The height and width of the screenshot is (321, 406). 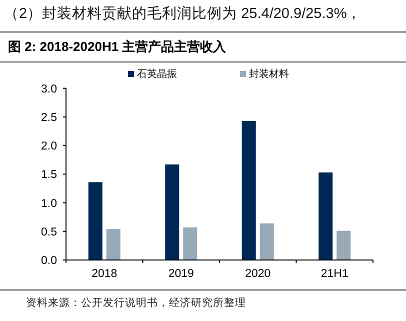 I want to click on y-tick-label: 2.5, so click(x=49, y=118).